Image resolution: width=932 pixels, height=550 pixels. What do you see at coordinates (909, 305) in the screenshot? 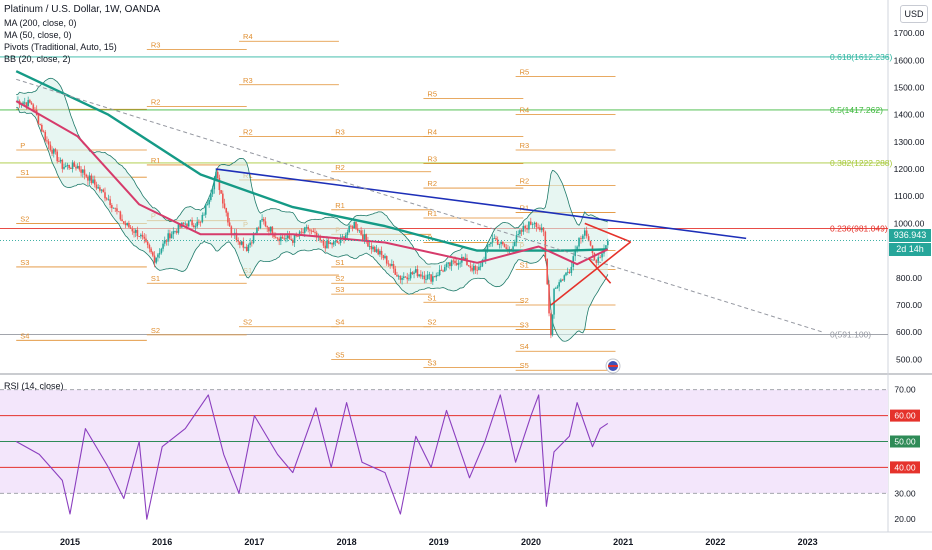
I see `price-tick-label: 700.00` at bounding box center [909, 305].